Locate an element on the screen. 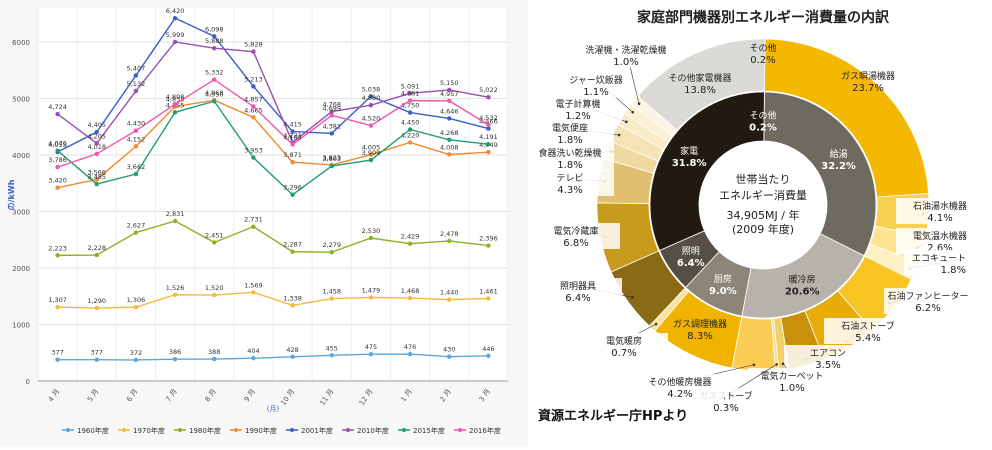 Image resolution: width=992 pixels, height=450 pixels. data-label: 5,150 is located at coordinates (449, 83).